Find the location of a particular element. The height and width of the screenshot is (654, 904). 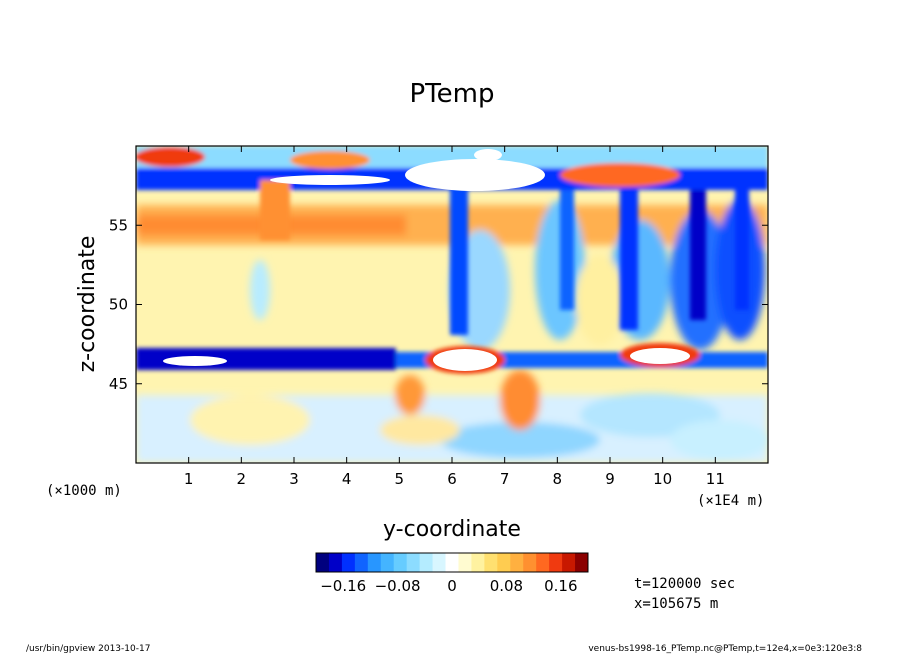

colorbar is located at coordinates (452, 562).